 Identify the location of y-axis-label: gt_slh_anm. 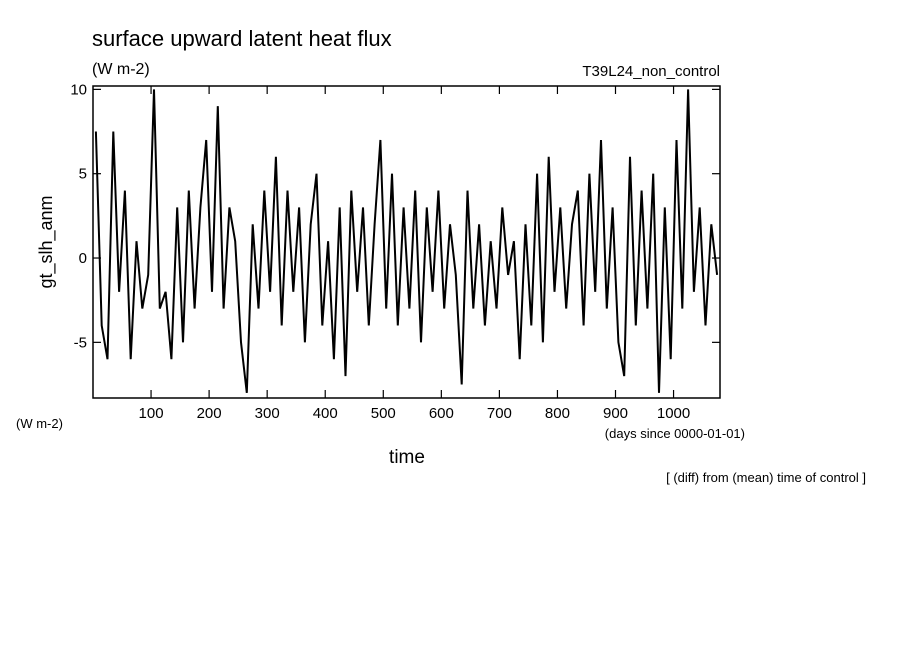
(46, 241).